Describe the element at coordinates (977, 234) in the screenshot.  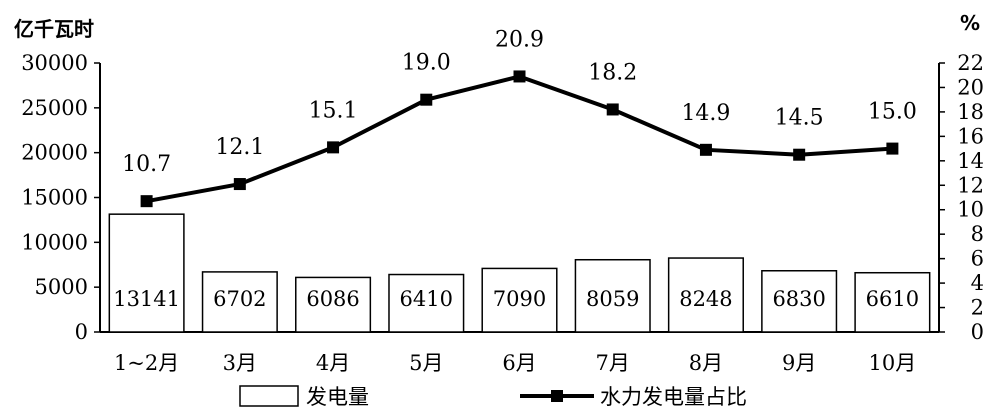
I see `right-tick-label: 8` at that location.